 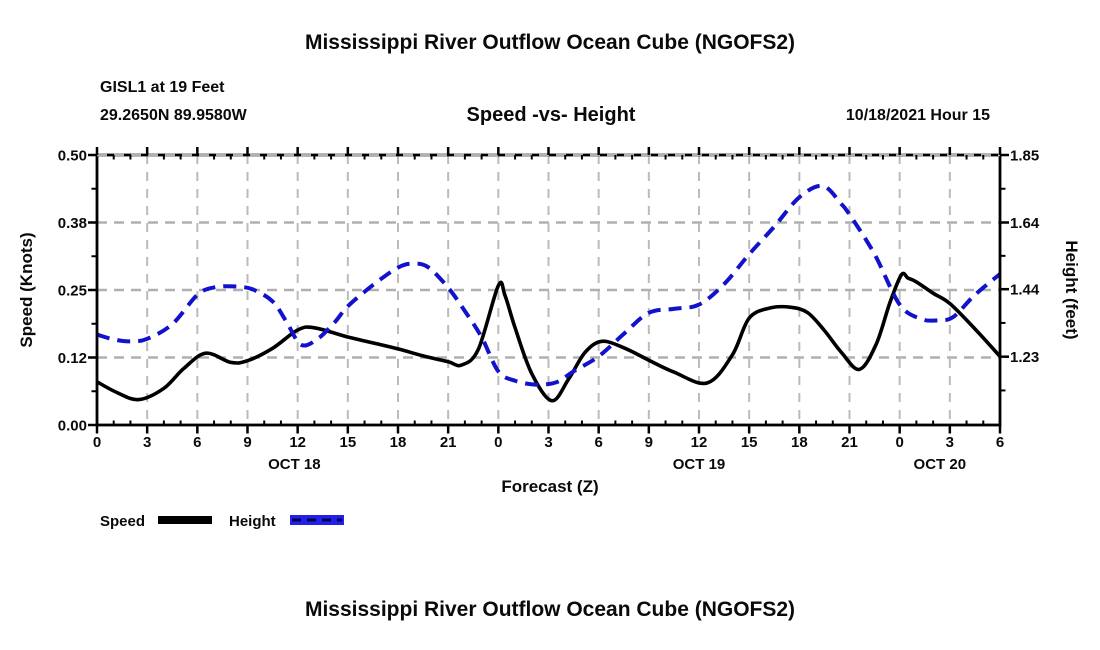 What do you see at coordinates (26, 289) in the screenshot?
I see `left-axis-title: Speed (Knots)` at bounding box center [26, 289].